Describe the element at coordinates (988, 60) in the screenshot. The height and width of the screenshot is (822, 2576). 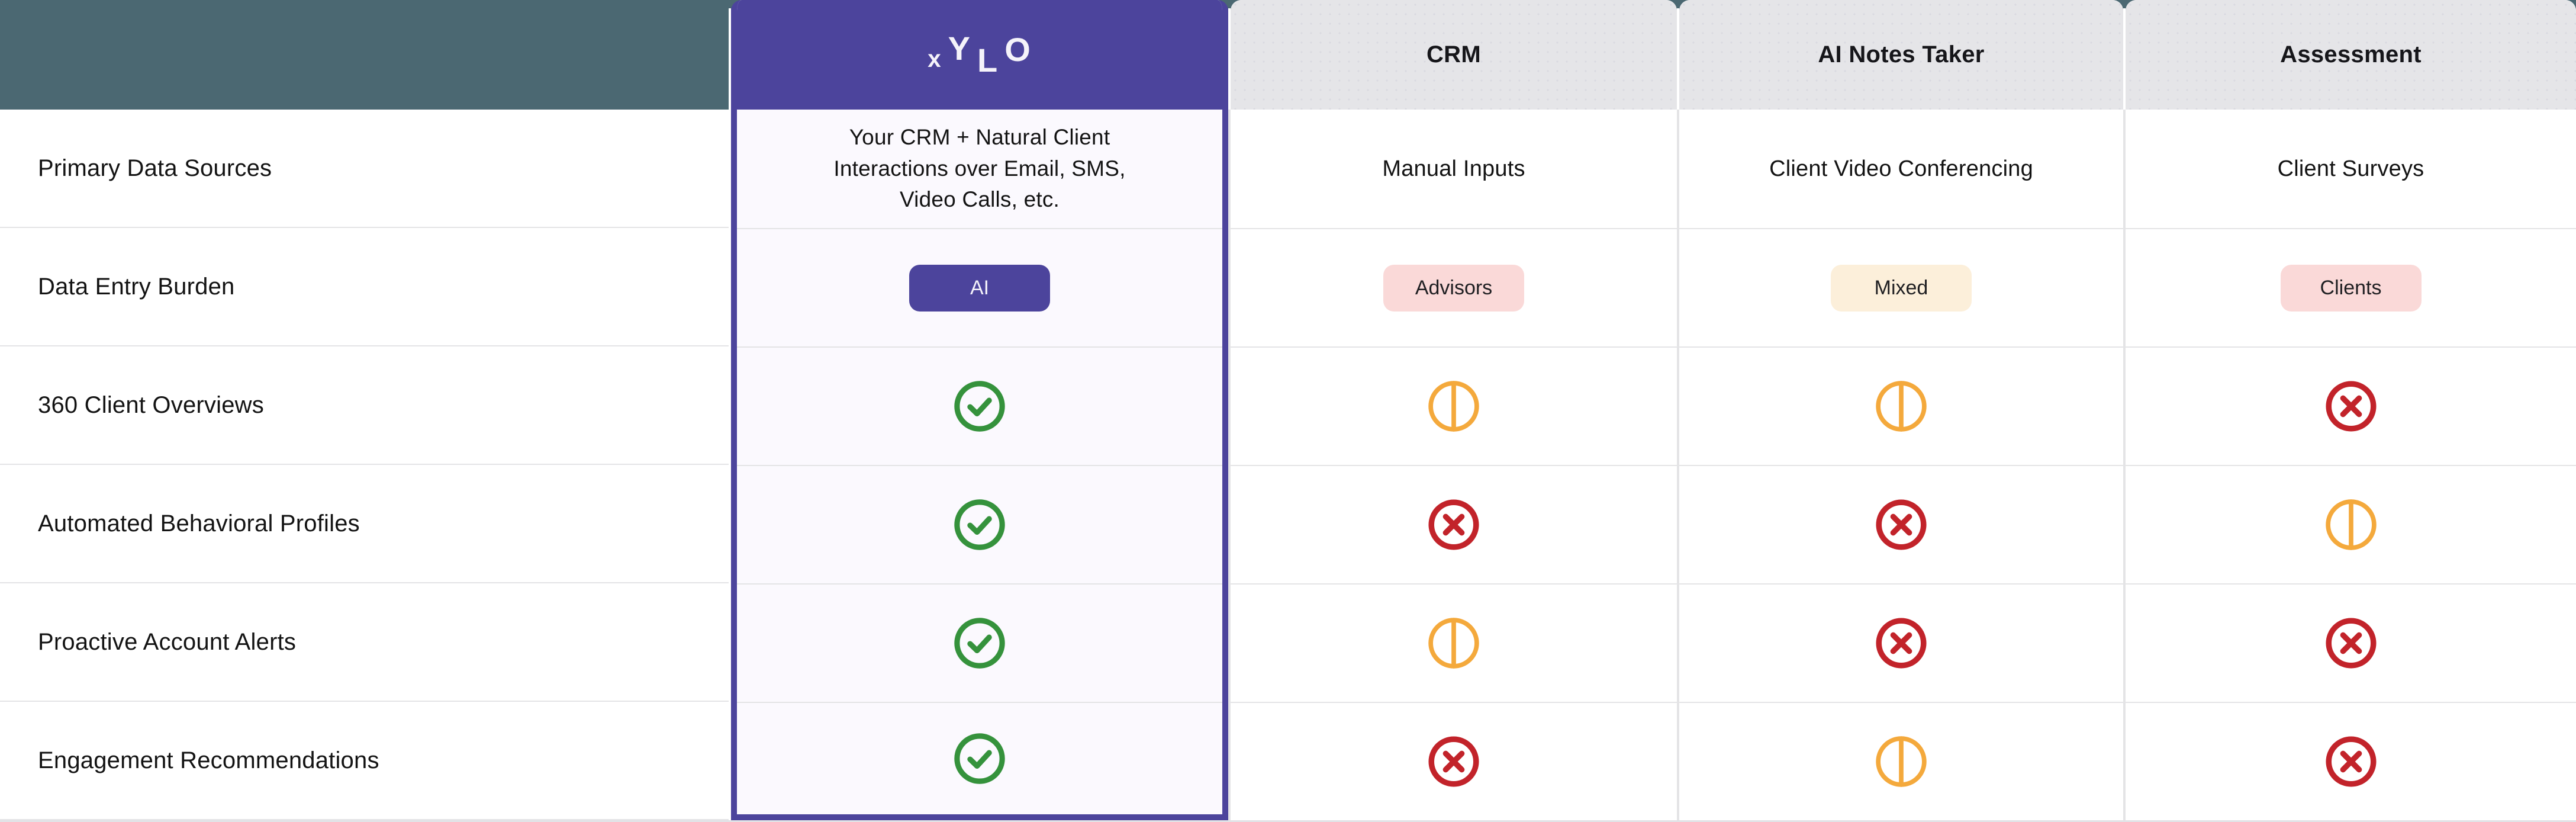
I see `logo-letter: L` at that location.